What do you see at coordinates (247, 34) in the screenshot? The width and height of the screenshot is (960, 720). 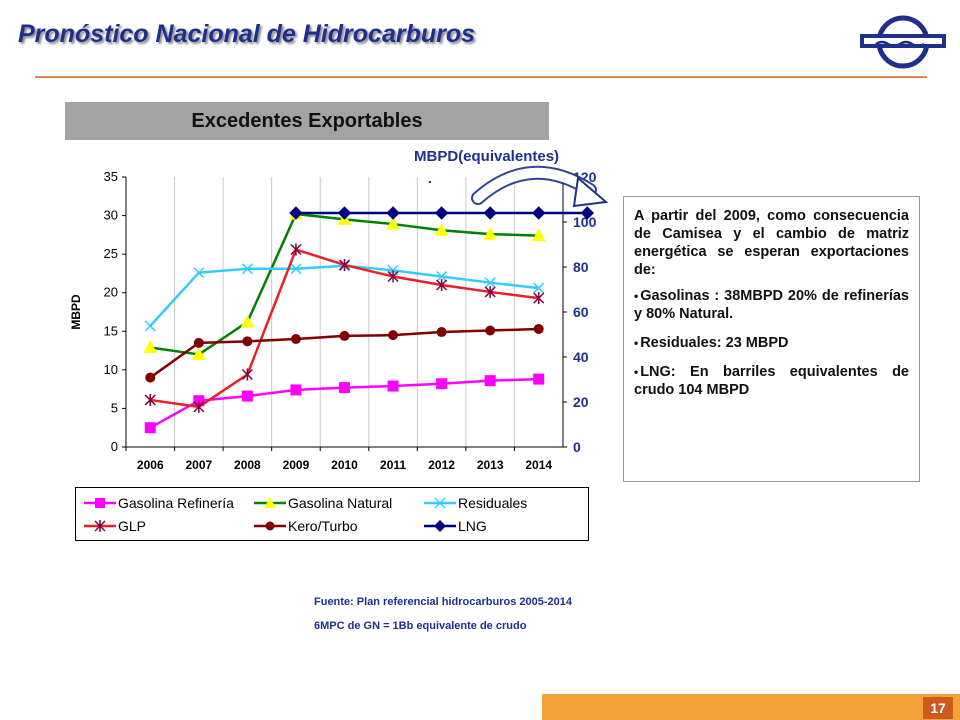 I see `page-title: Pronóstico Nacional de Hidrocarburos` at bounding box center [247, 34].